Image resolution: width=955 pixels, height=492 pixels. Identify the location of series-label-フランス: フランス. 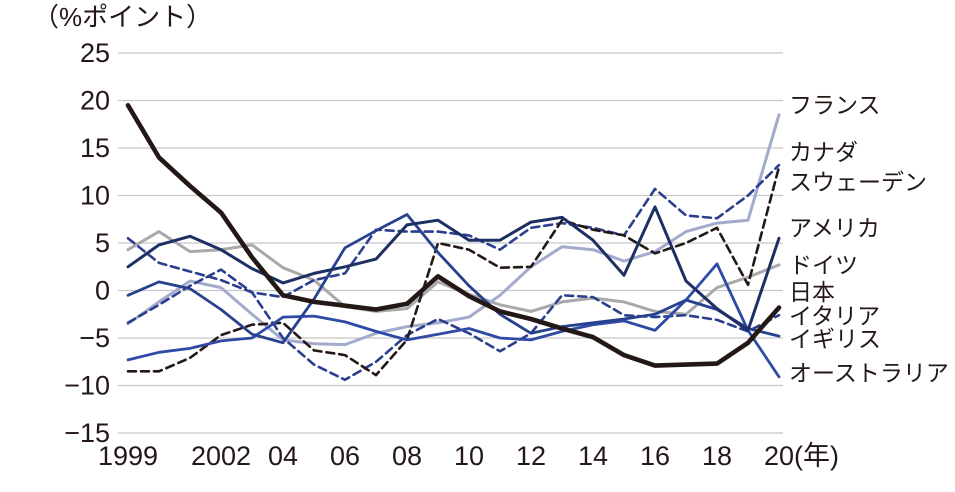
(835, 105).